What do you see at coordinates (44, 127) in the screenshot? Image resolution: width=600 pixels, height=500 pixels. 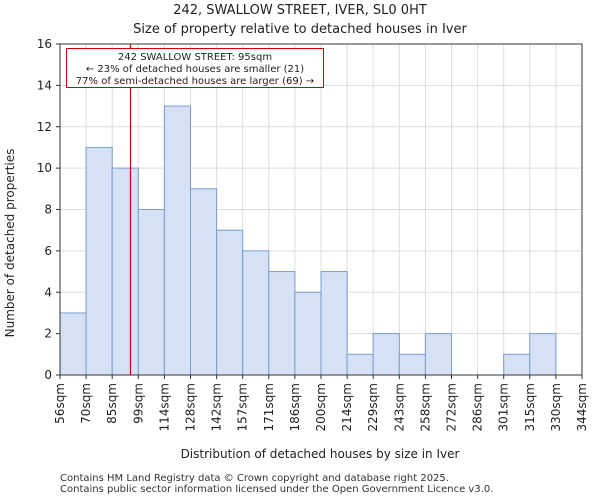 I see `y-tick-label: 12` at bounding box center [44, 127].